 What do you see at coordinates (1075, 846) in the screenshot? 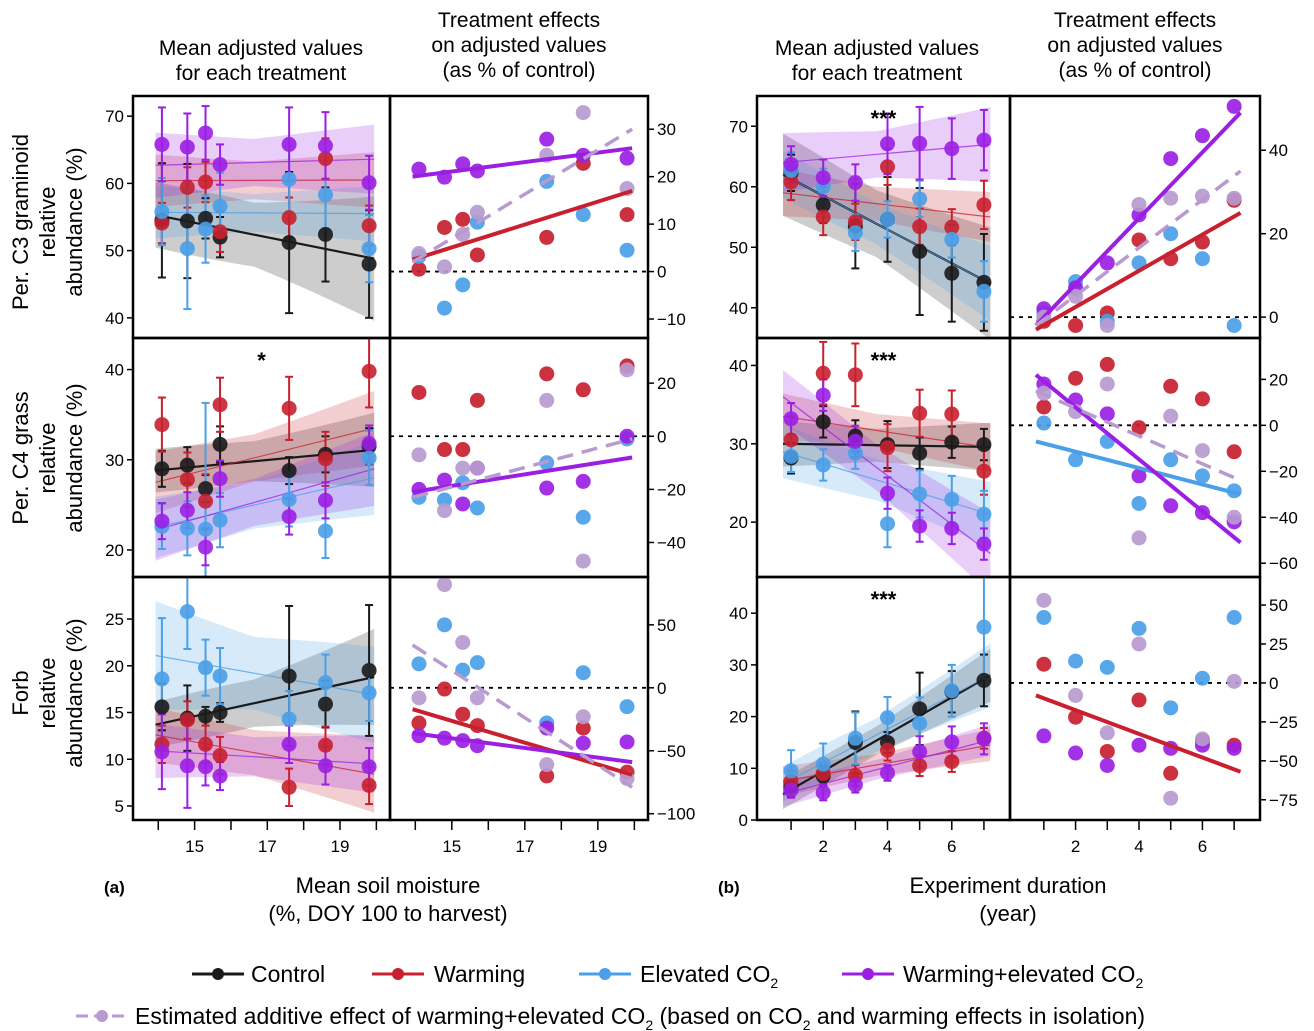
I see `x-tick-label: 2` at bounding box center [1075, 846].